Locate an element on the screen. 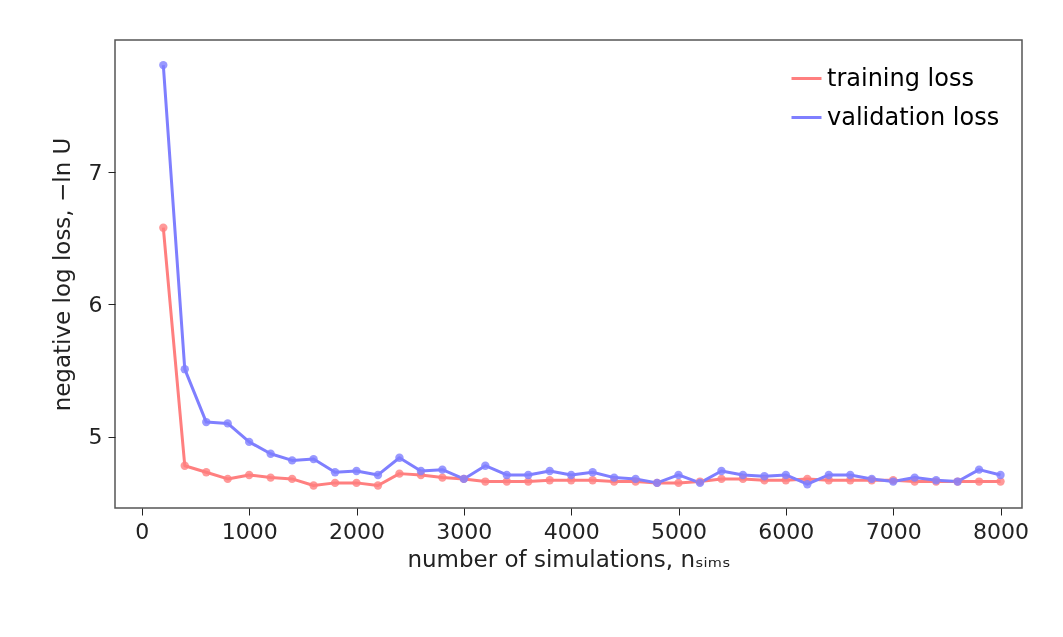  x-tick-label: 2000 is located at coordinates (357, 531).